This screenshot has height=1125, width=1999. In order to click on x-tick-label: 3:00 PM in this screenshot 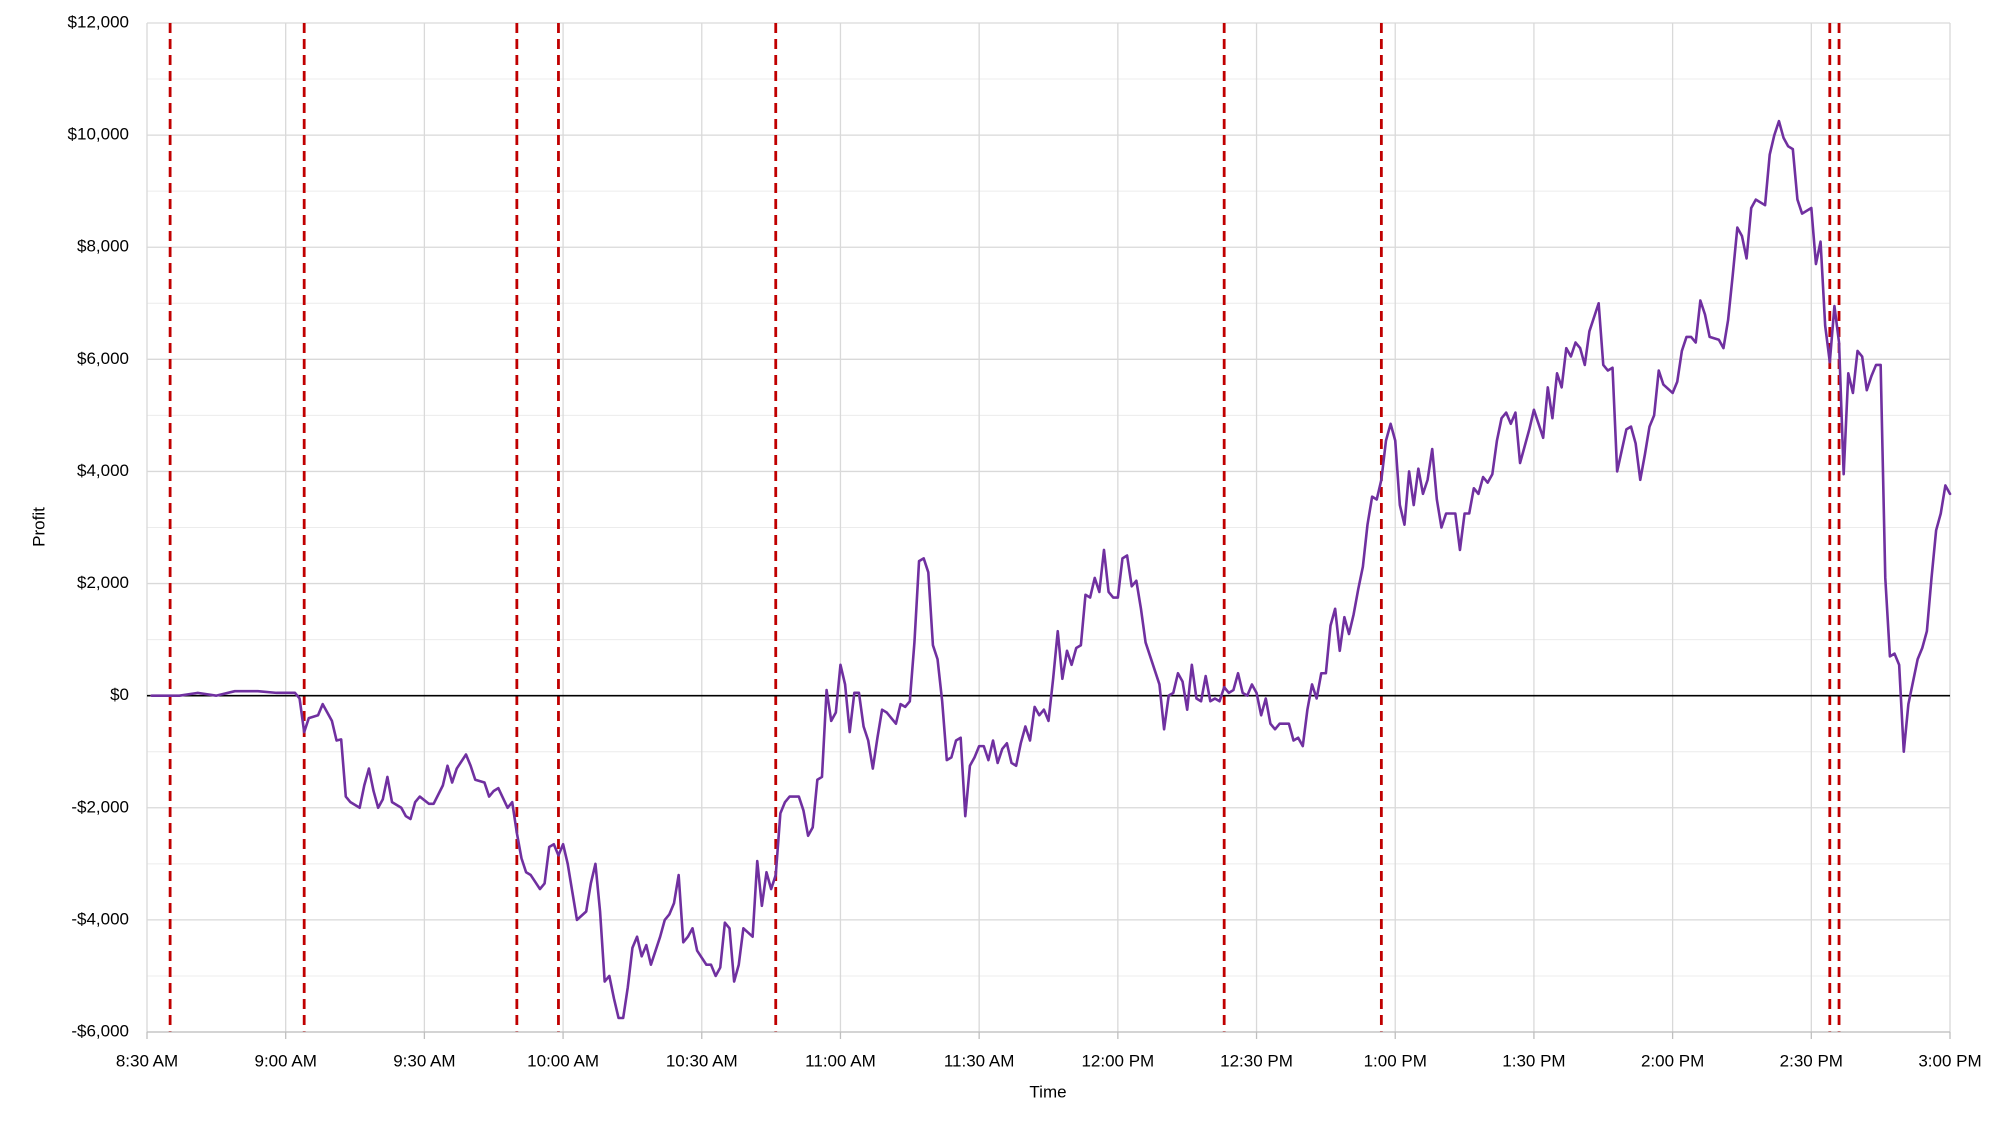, I will do `click(1949, 1060)`.